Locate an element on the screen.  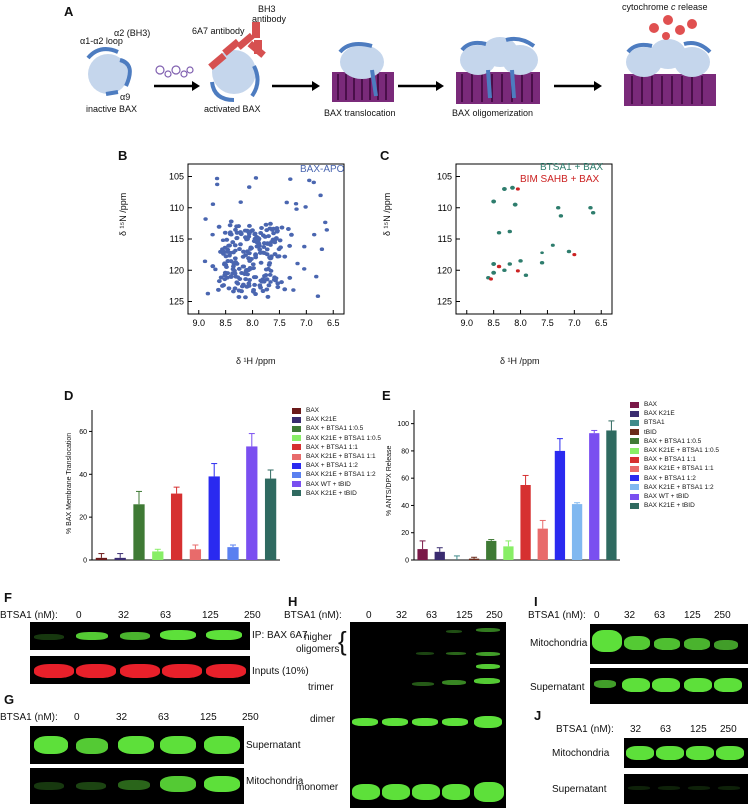
nmr-spectrum-bax-apo: 105 110 115 120 125 9.0 8.5 8.0 7.5 7.0 6.5 is located at coordinates (257, 245).